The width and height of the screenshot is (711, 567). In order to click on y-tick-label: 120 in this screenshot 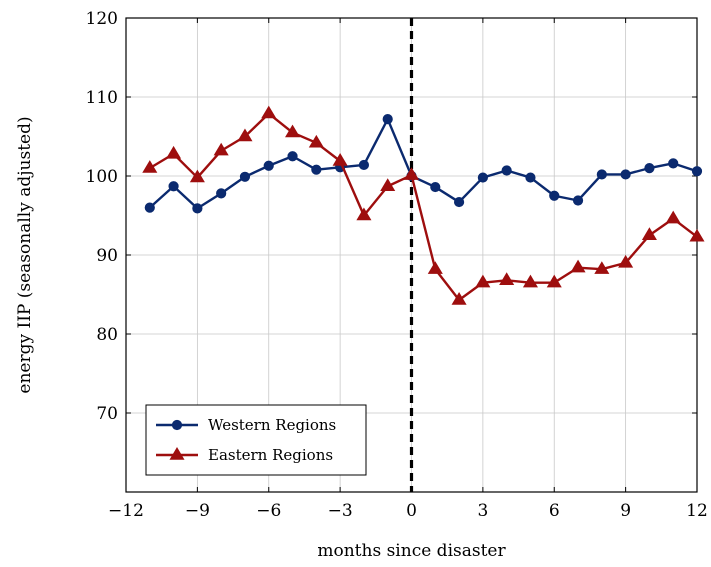, I will do `click(102, 19)`.